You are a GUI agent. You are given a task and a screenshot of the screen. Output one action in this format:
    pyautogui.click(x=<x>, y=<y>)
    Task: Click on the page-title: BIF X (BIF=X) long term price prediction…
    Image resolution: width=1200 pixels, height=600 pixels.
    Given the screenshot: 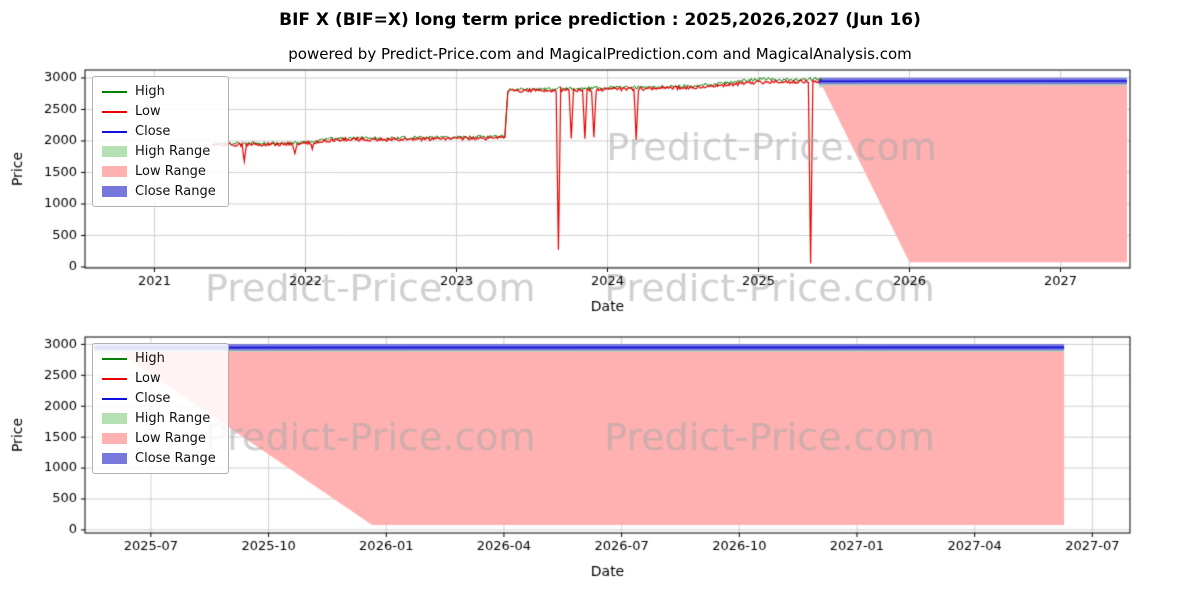 What is the action you would take?
    pyautogui.click(x=600, y=20)
    